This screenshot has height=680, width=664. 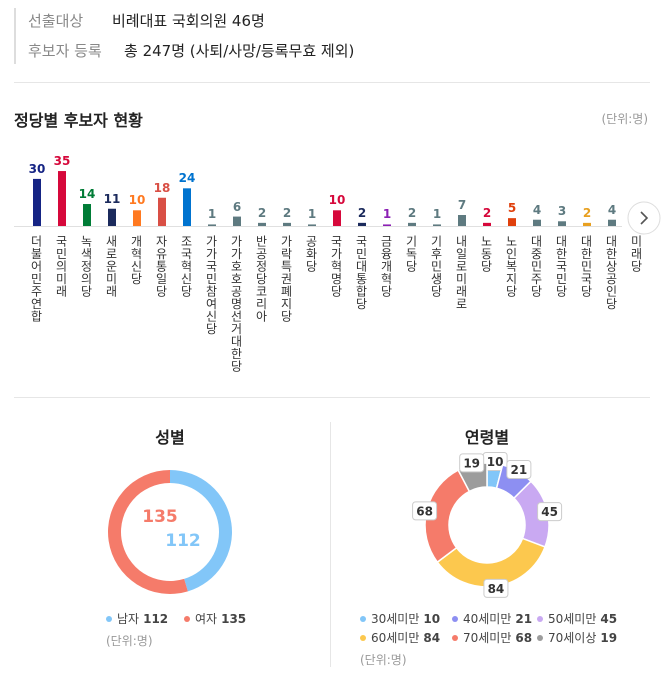 I want to click on party-name: 개혁신당, so click(x=136, y=260).